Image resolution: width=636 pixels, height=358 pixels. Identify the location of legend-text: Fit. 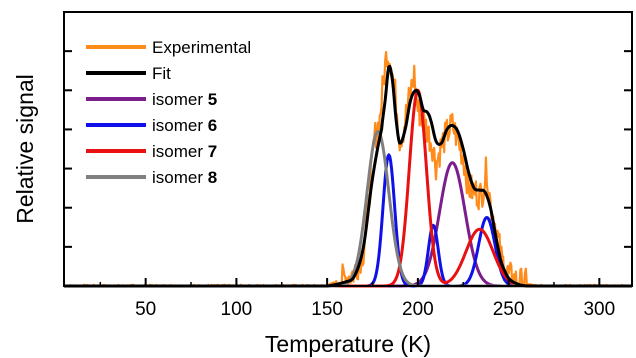
(161, 73).